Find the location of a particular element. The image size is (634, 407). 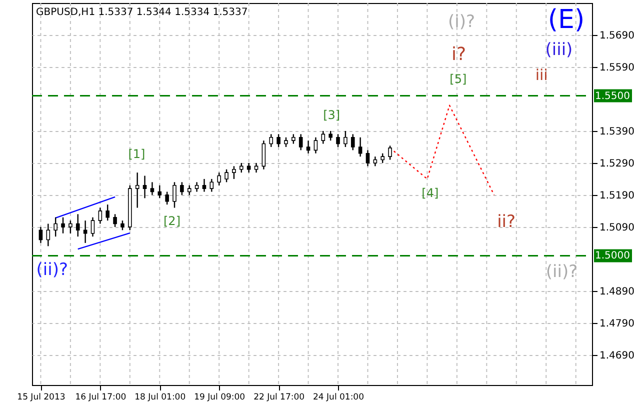

annotation: (iii) is located at coordinates (559, 50).